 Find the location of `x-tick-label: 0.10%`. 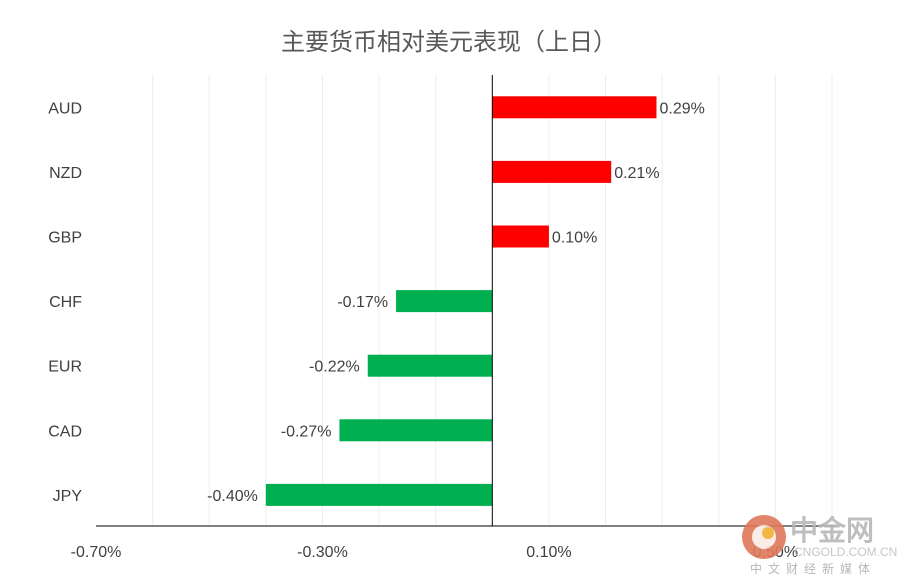

x-tick-label: 0.10% is located at coordinates (548, 552).